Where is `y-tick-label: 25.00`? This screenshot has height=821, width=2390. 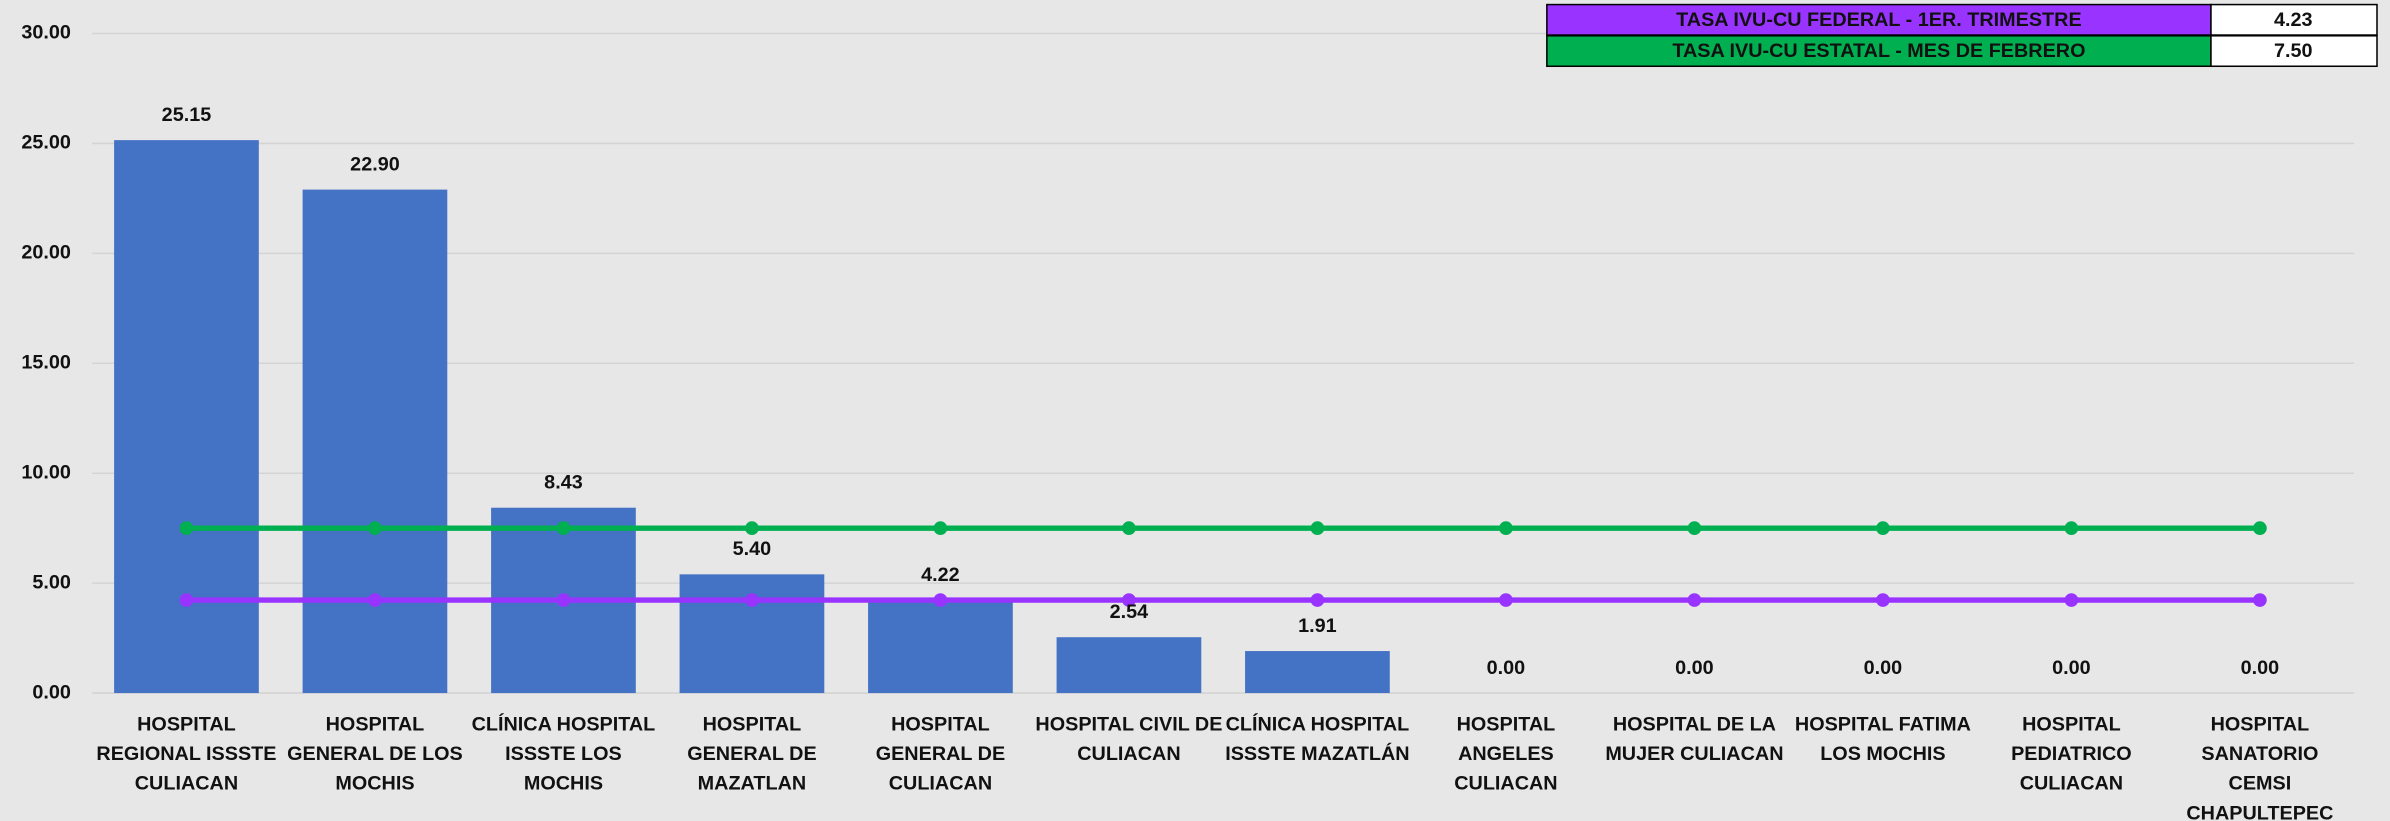 y-tick-label: 25.00 is located at coordinates (46, 143).